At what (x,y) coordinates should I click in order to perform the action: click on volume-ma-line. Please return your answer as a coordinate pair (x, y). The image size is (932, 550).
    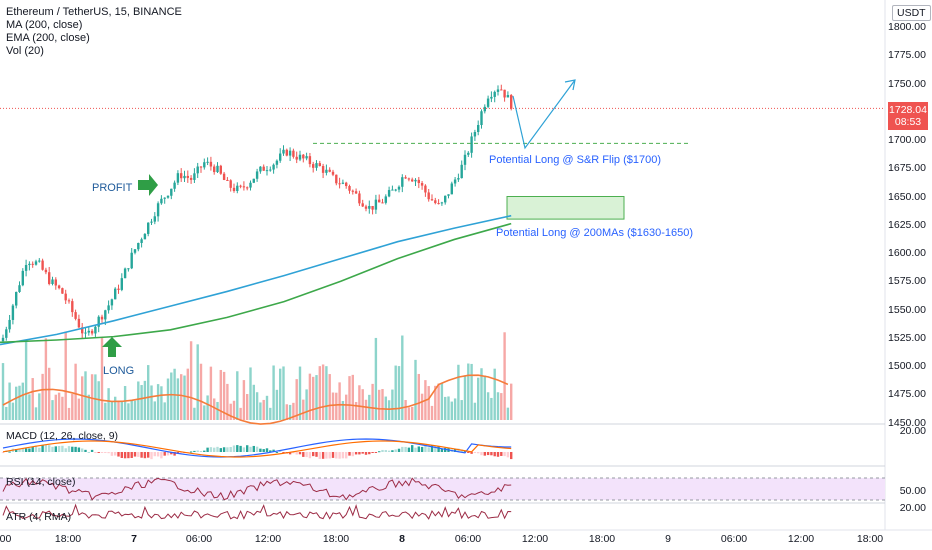
    Looking at the image, I should click on (255, 399).